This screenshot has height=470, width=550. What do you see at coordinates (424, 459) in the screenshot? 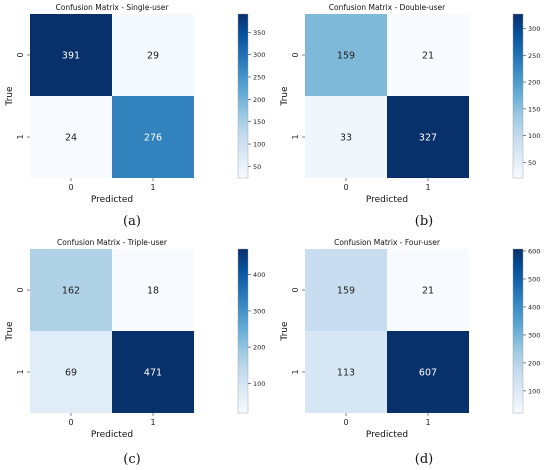
I see `caption-d: (d)` at bounding box center [424, 459].